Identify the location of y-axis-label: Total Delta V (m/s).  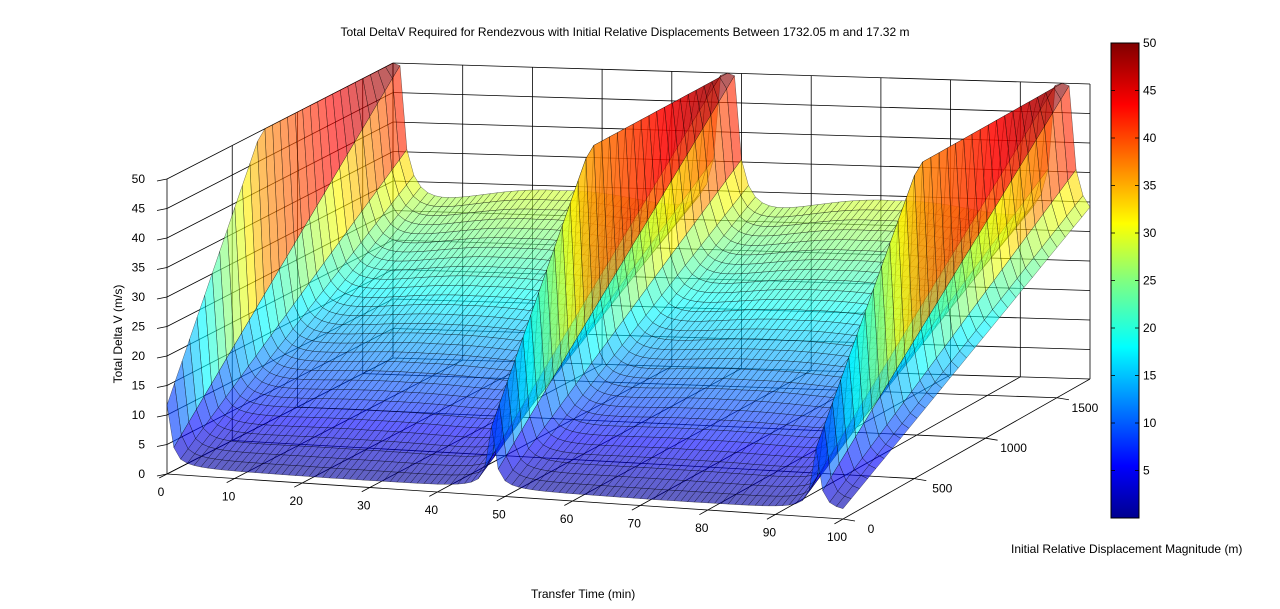
(118, 334).